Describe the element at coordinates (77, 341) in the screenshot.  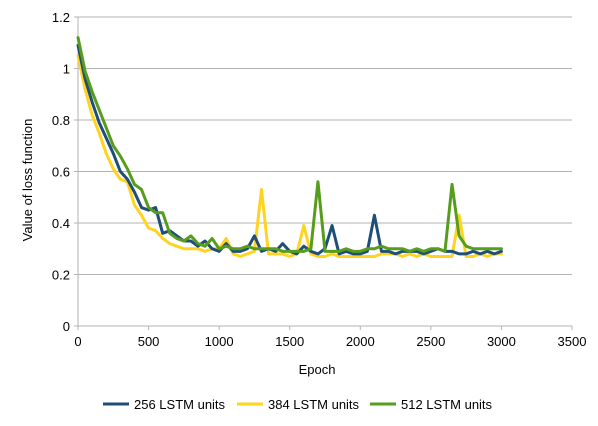
I see `x-tick-label: 0` at that location.